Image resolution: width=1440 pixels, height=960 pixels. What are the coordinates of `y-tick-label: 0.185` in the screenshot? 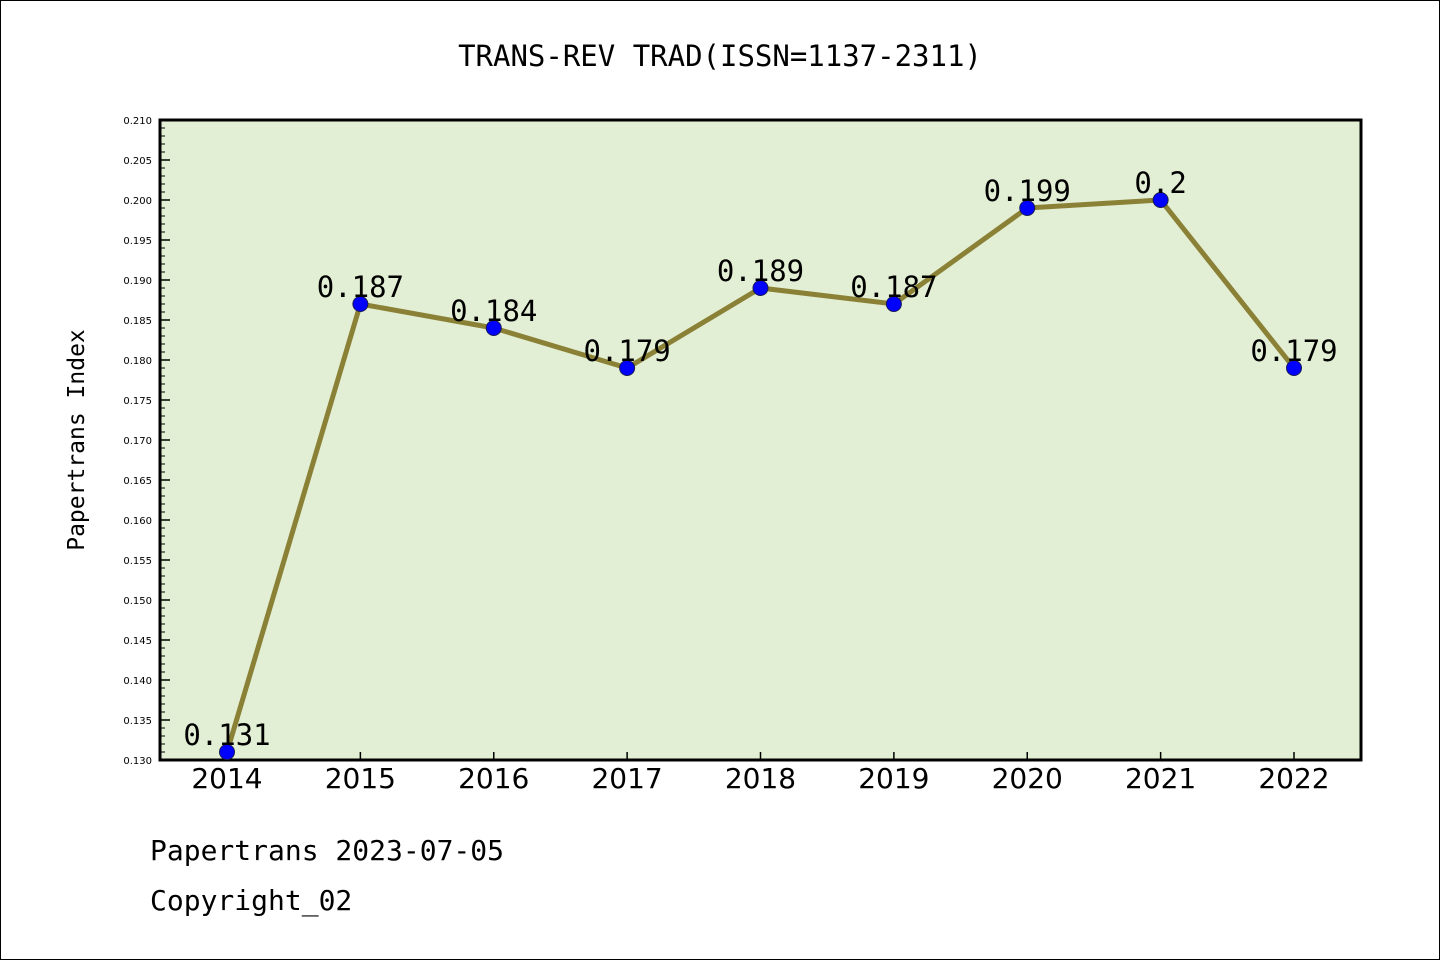 It's located at (137, 321).